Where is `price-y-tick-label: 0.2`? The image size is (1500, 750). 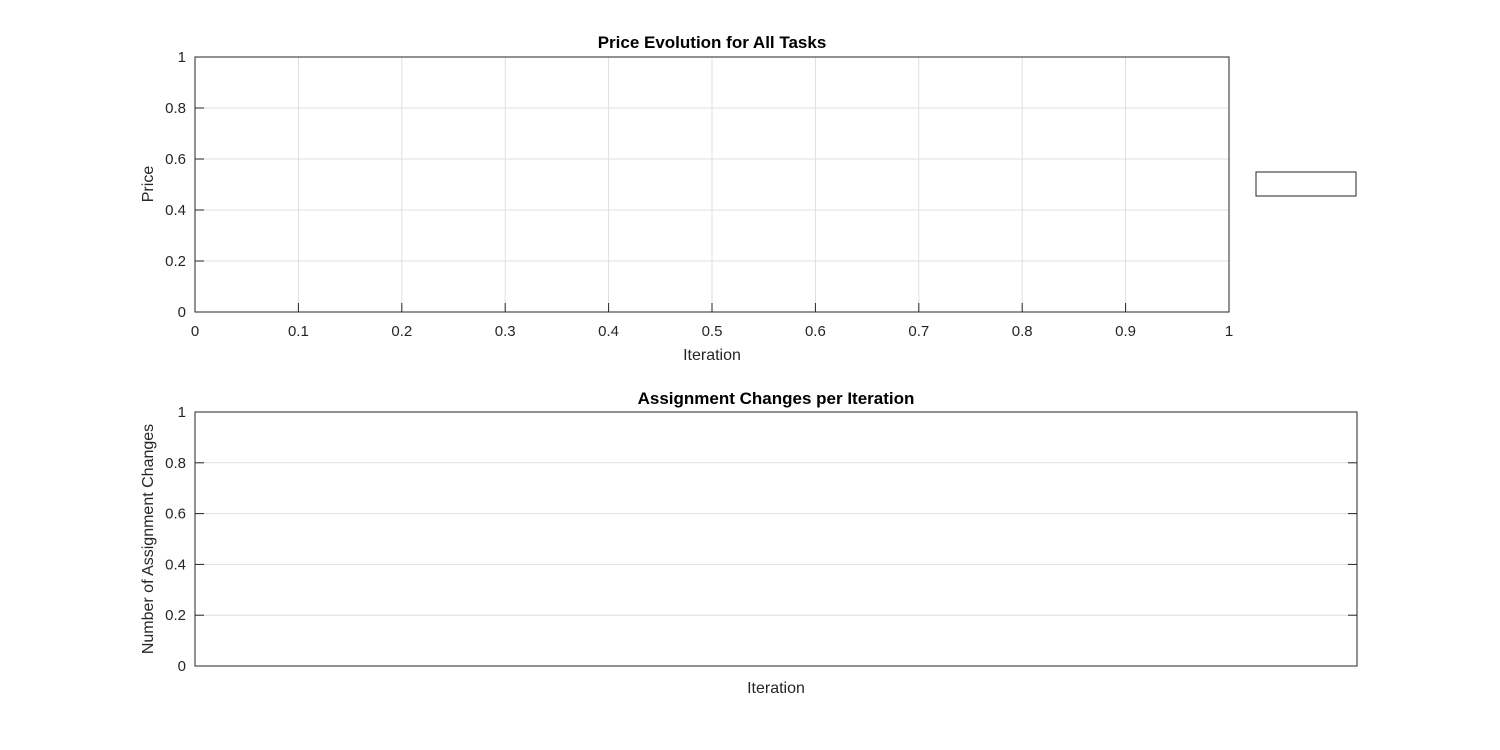
price-y-tick-label: 0.2 is located at coordinates (175, 261).